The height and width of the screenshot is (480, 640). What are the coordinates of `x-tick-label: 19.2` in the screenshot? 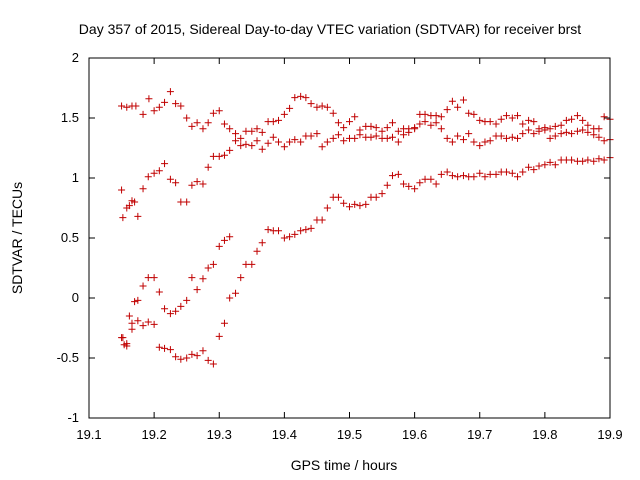 It's located at (153, 434).